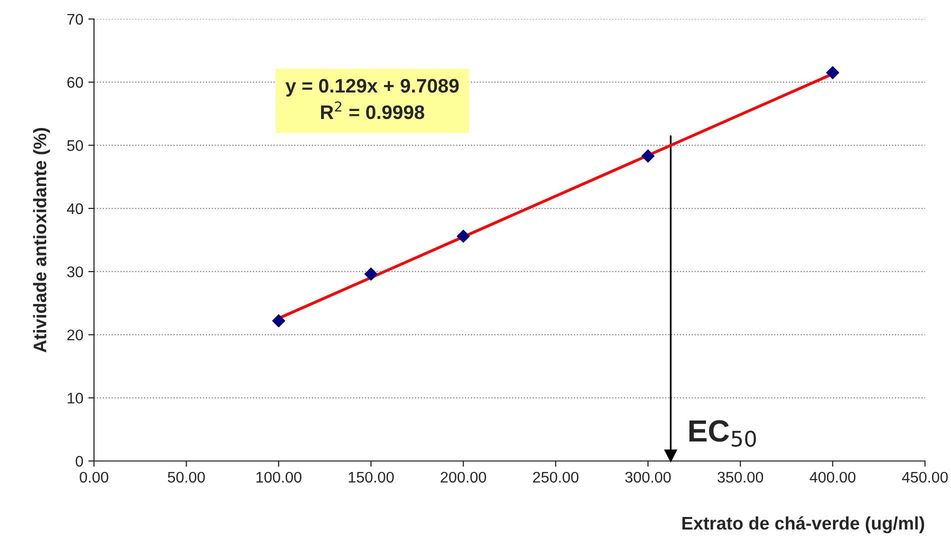 The image size is (951, 553). What do you see at coordinates (75, 335) in the screenshot?
I see `y-tick-label: 20` at bounding box center [75, 335].